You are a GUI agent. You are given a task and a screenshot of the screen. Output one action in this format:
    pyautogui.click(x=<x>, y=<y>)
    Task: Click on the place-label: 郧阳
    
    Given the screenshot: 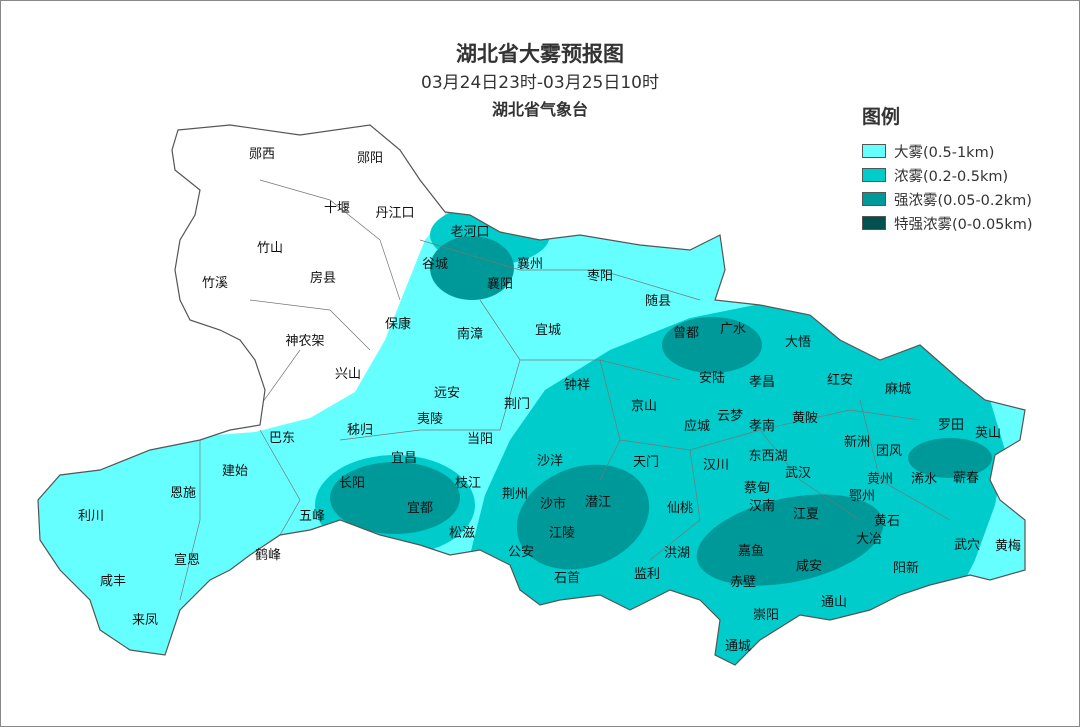 What is the action you would take?
    pyautogui.click(x=370, y=158)
    